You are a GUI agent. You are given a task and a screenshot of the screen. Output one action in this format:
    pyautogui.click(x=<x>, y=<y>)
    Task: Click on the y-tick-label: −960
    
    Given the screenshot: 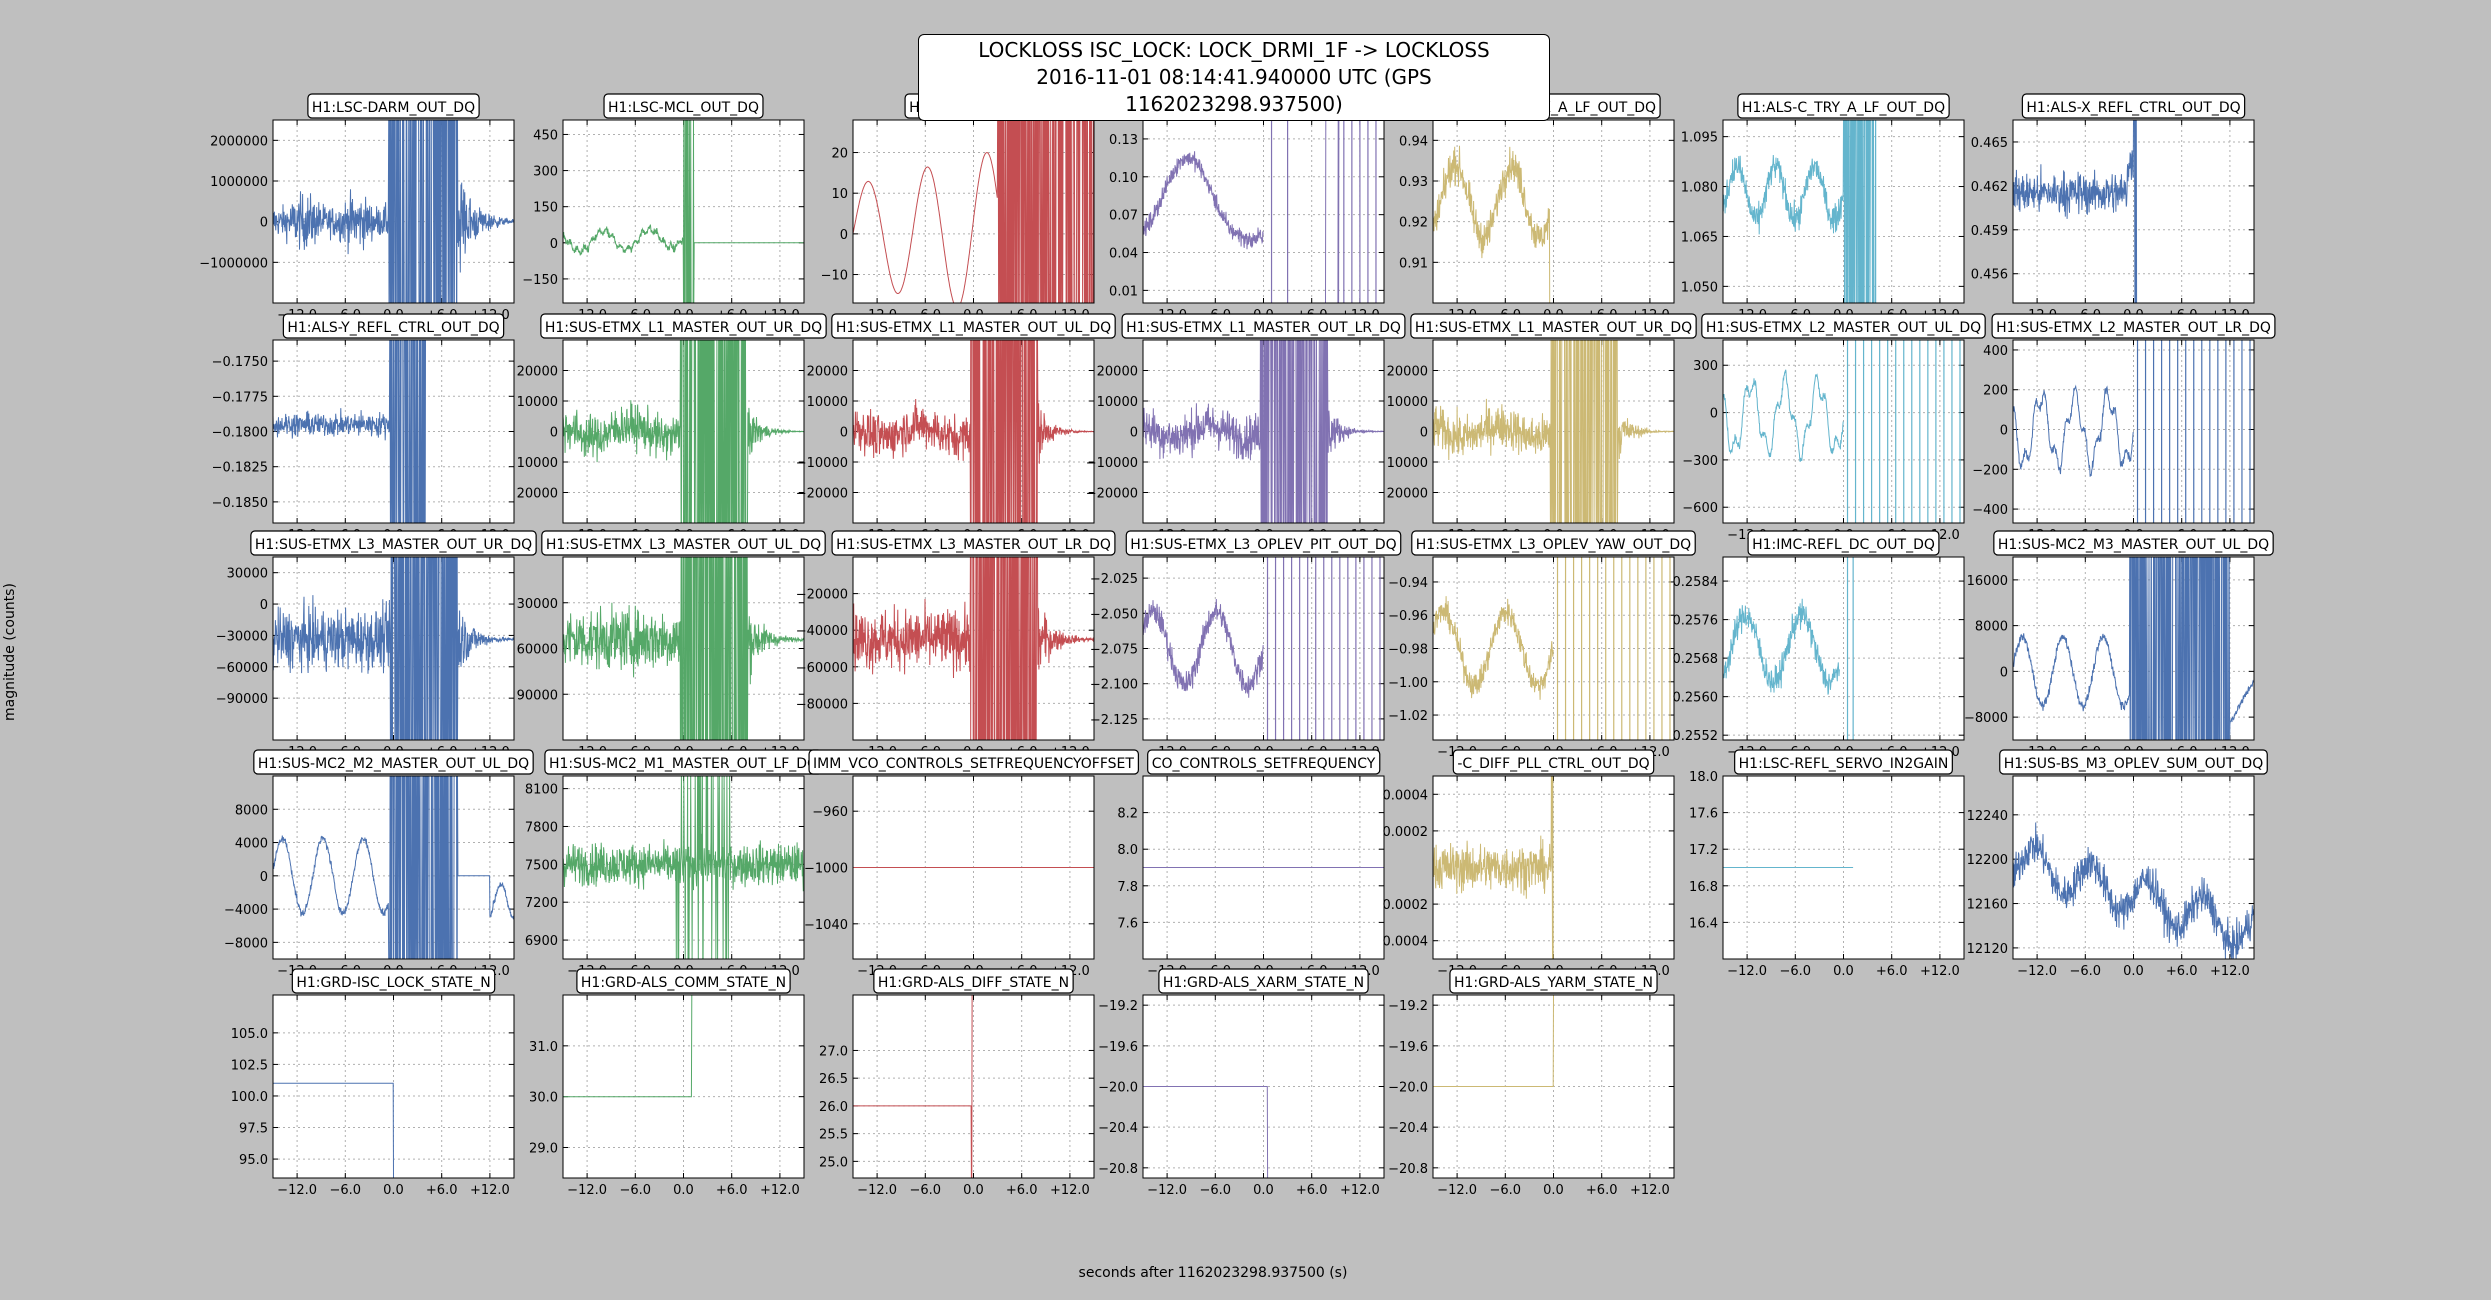 What is the action you would take?
    pyautogui.click(x=830, y=812)
    